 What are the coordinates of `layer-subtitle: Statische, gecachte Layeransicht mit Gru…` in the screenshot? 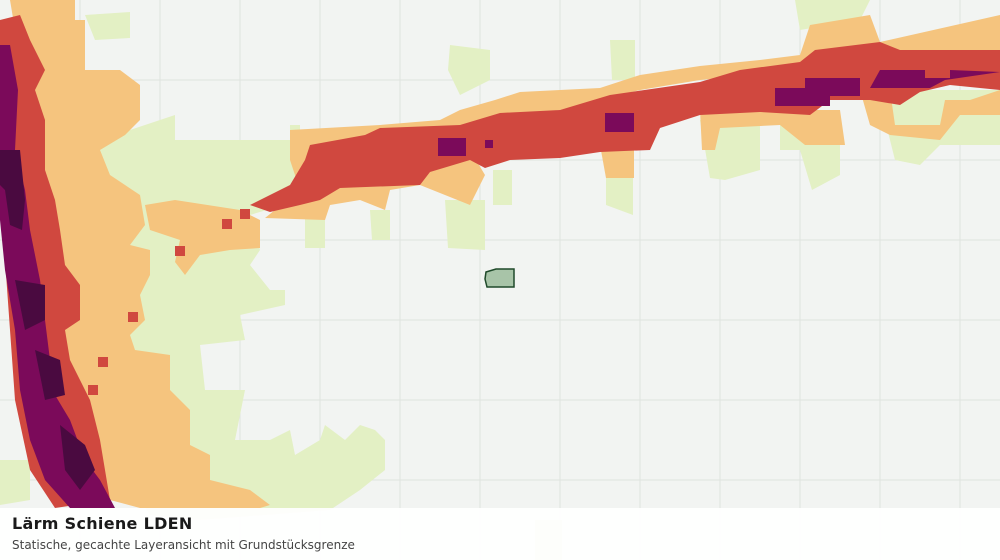 It's located at (183, 545).